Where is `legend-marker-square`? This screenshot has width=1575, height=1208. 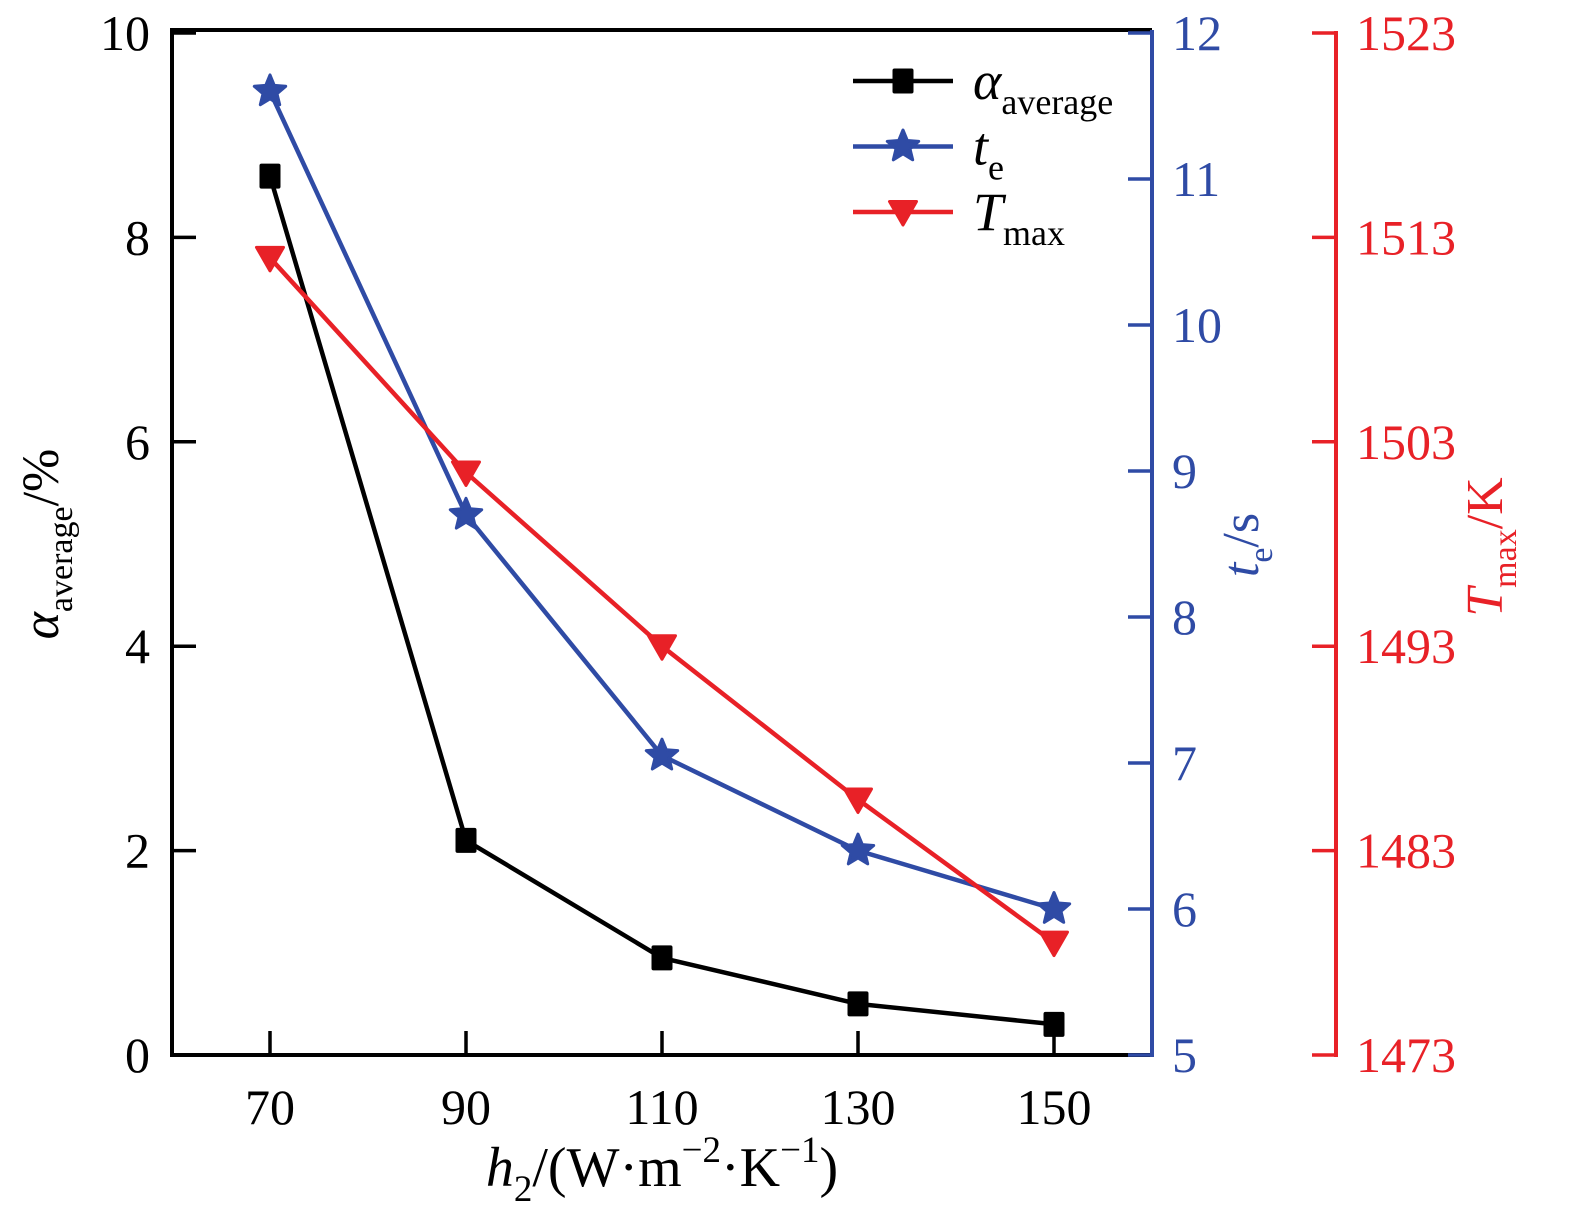 legend-marker-square is located at coordinates (903, 81).